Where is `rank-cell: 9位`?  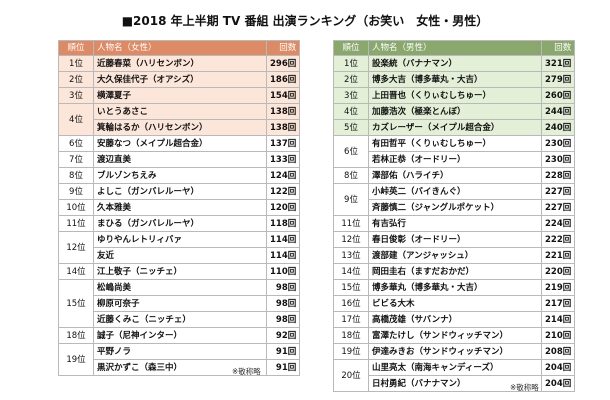
rank-cell: 9位 is located at coordinates (351, 199).